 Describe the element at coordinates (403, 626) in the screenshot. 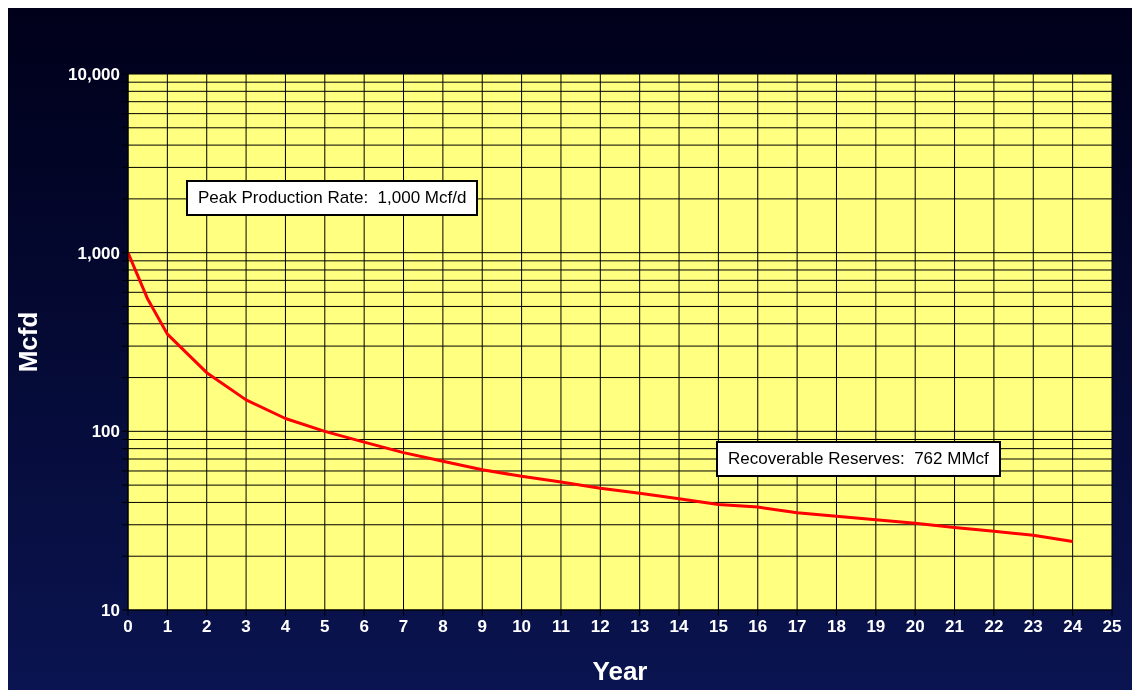

I see `x-tick-label: 7` at that location.